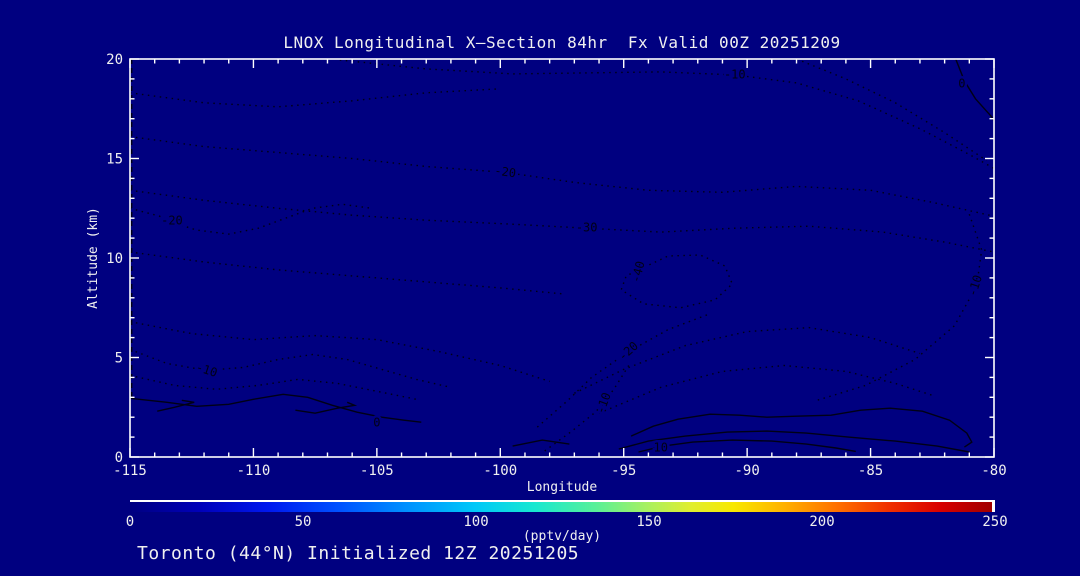 The height and width of the screenshot is (576, 1080). I want to click on y-tick-label: 20, so click(114, 60).